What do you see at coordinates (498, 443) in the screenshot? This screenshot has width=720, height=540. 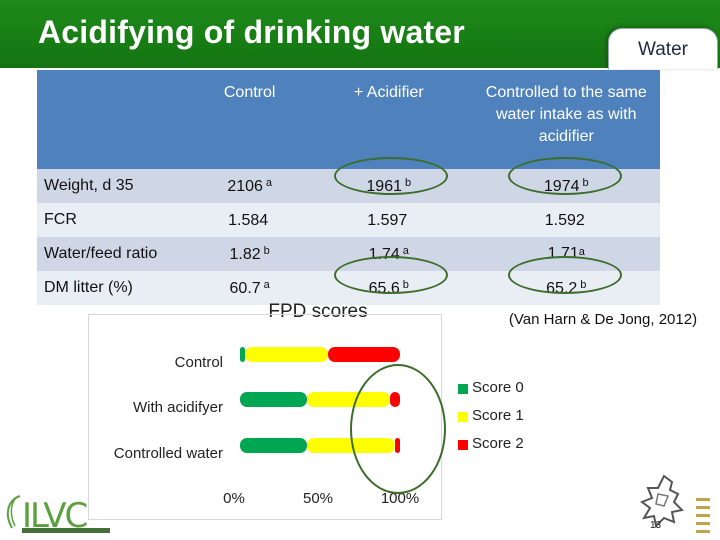 I see `legend-label: Score 2` at bounding box center [498, 443].